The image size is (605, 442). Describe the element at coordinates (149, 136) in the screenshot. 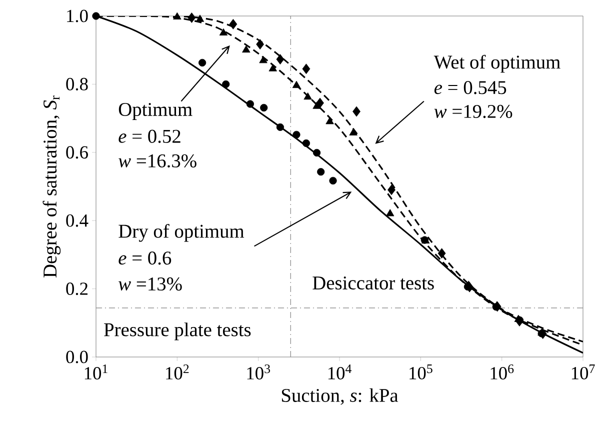

I see `annotation: e = 0.52` at that location.